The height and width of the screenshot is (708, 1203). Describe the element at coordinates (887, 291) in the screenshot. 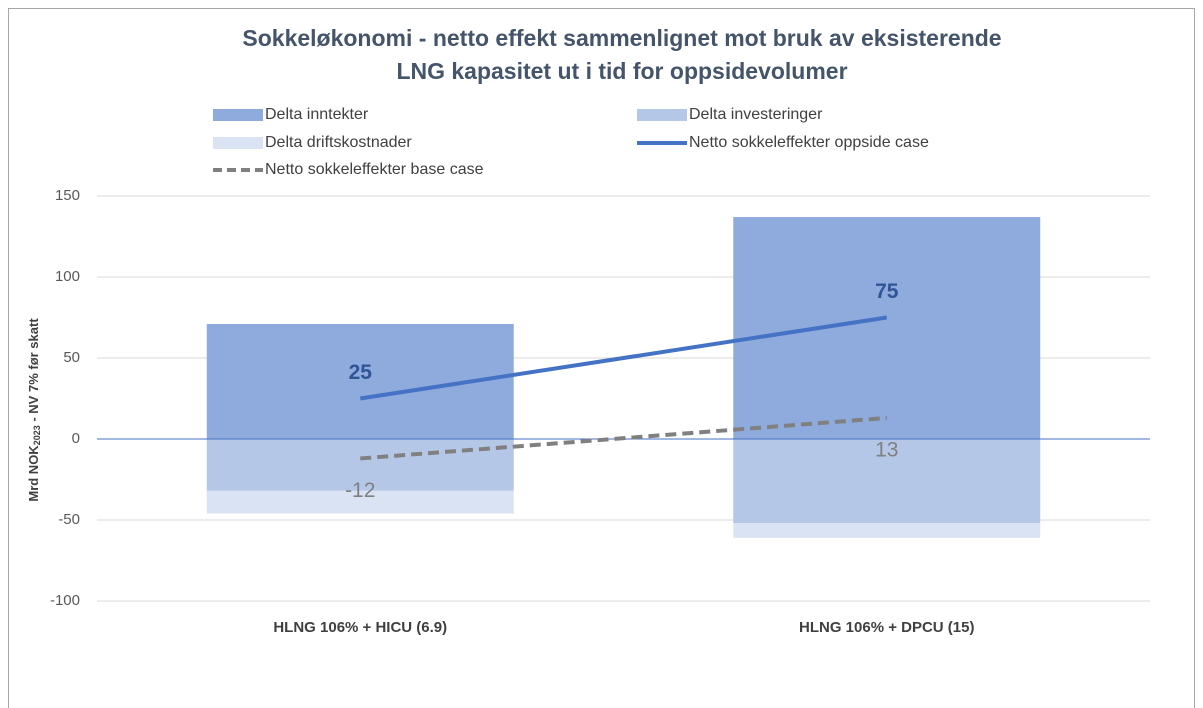

I see `data-label: 75` at that location.